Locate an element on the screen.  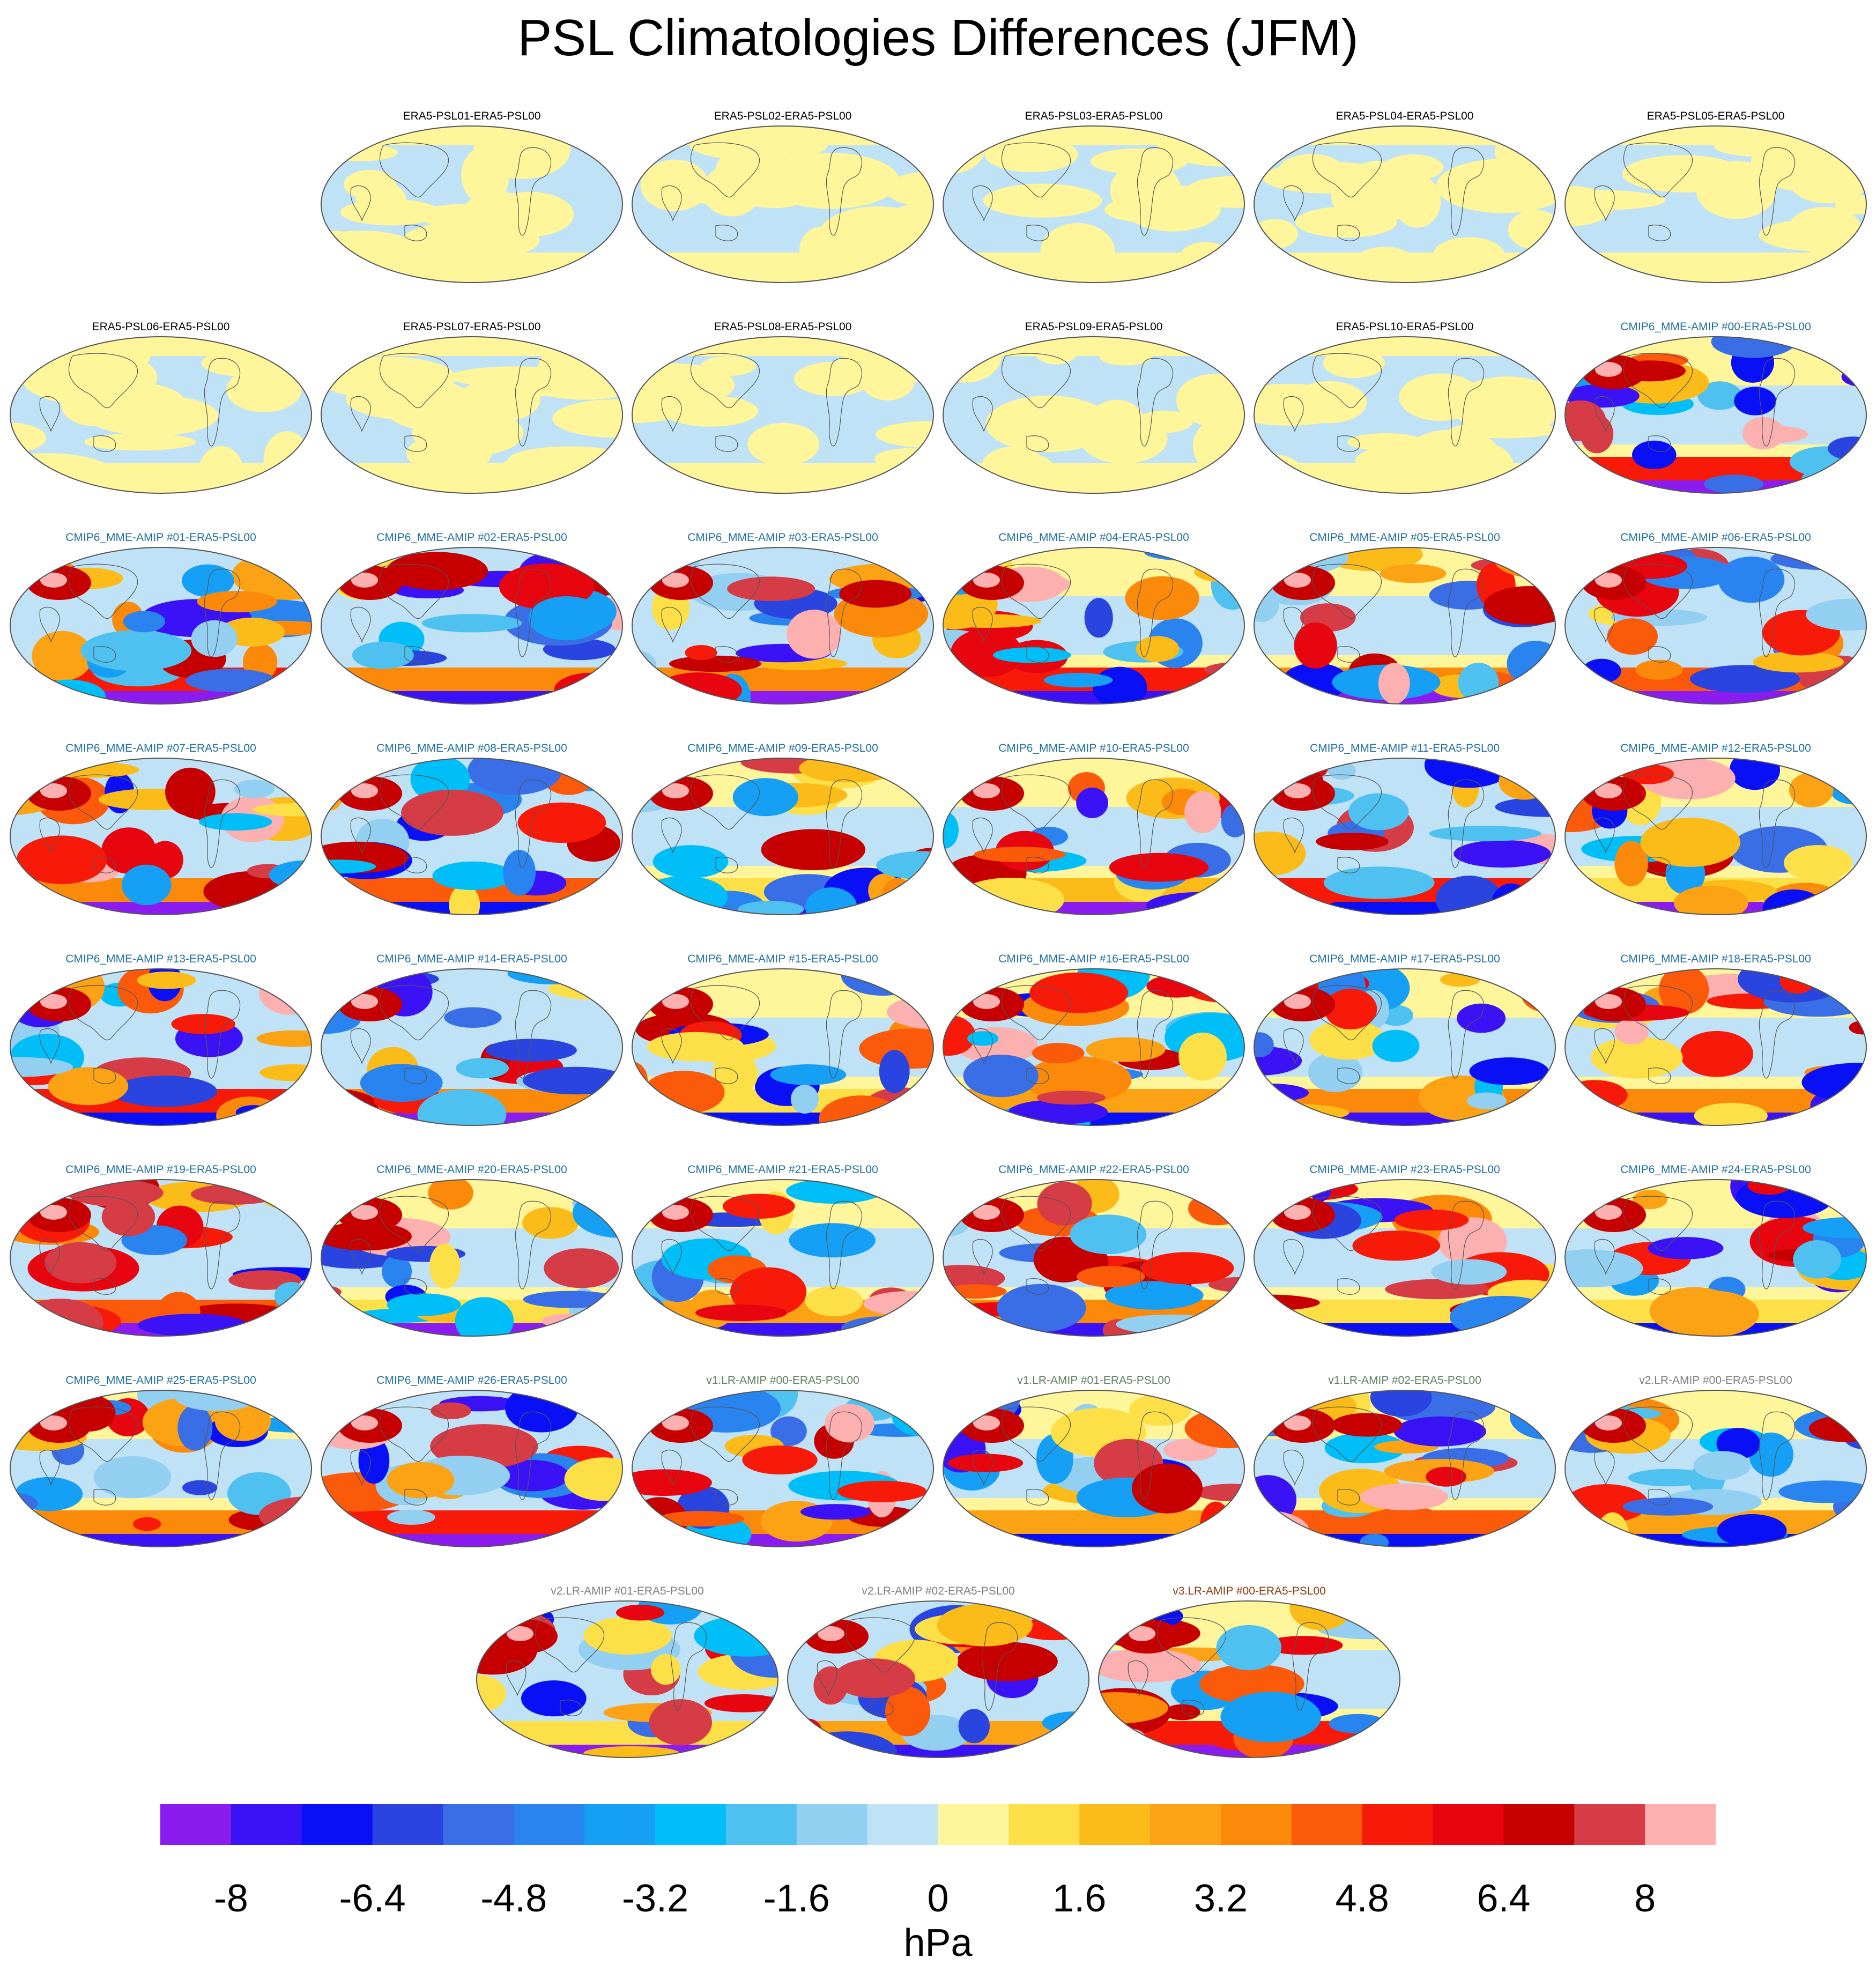
map-panel: CMIP6_MME-AMIP #08-ERA5-PSL00 is located at coordinates (472, 846).